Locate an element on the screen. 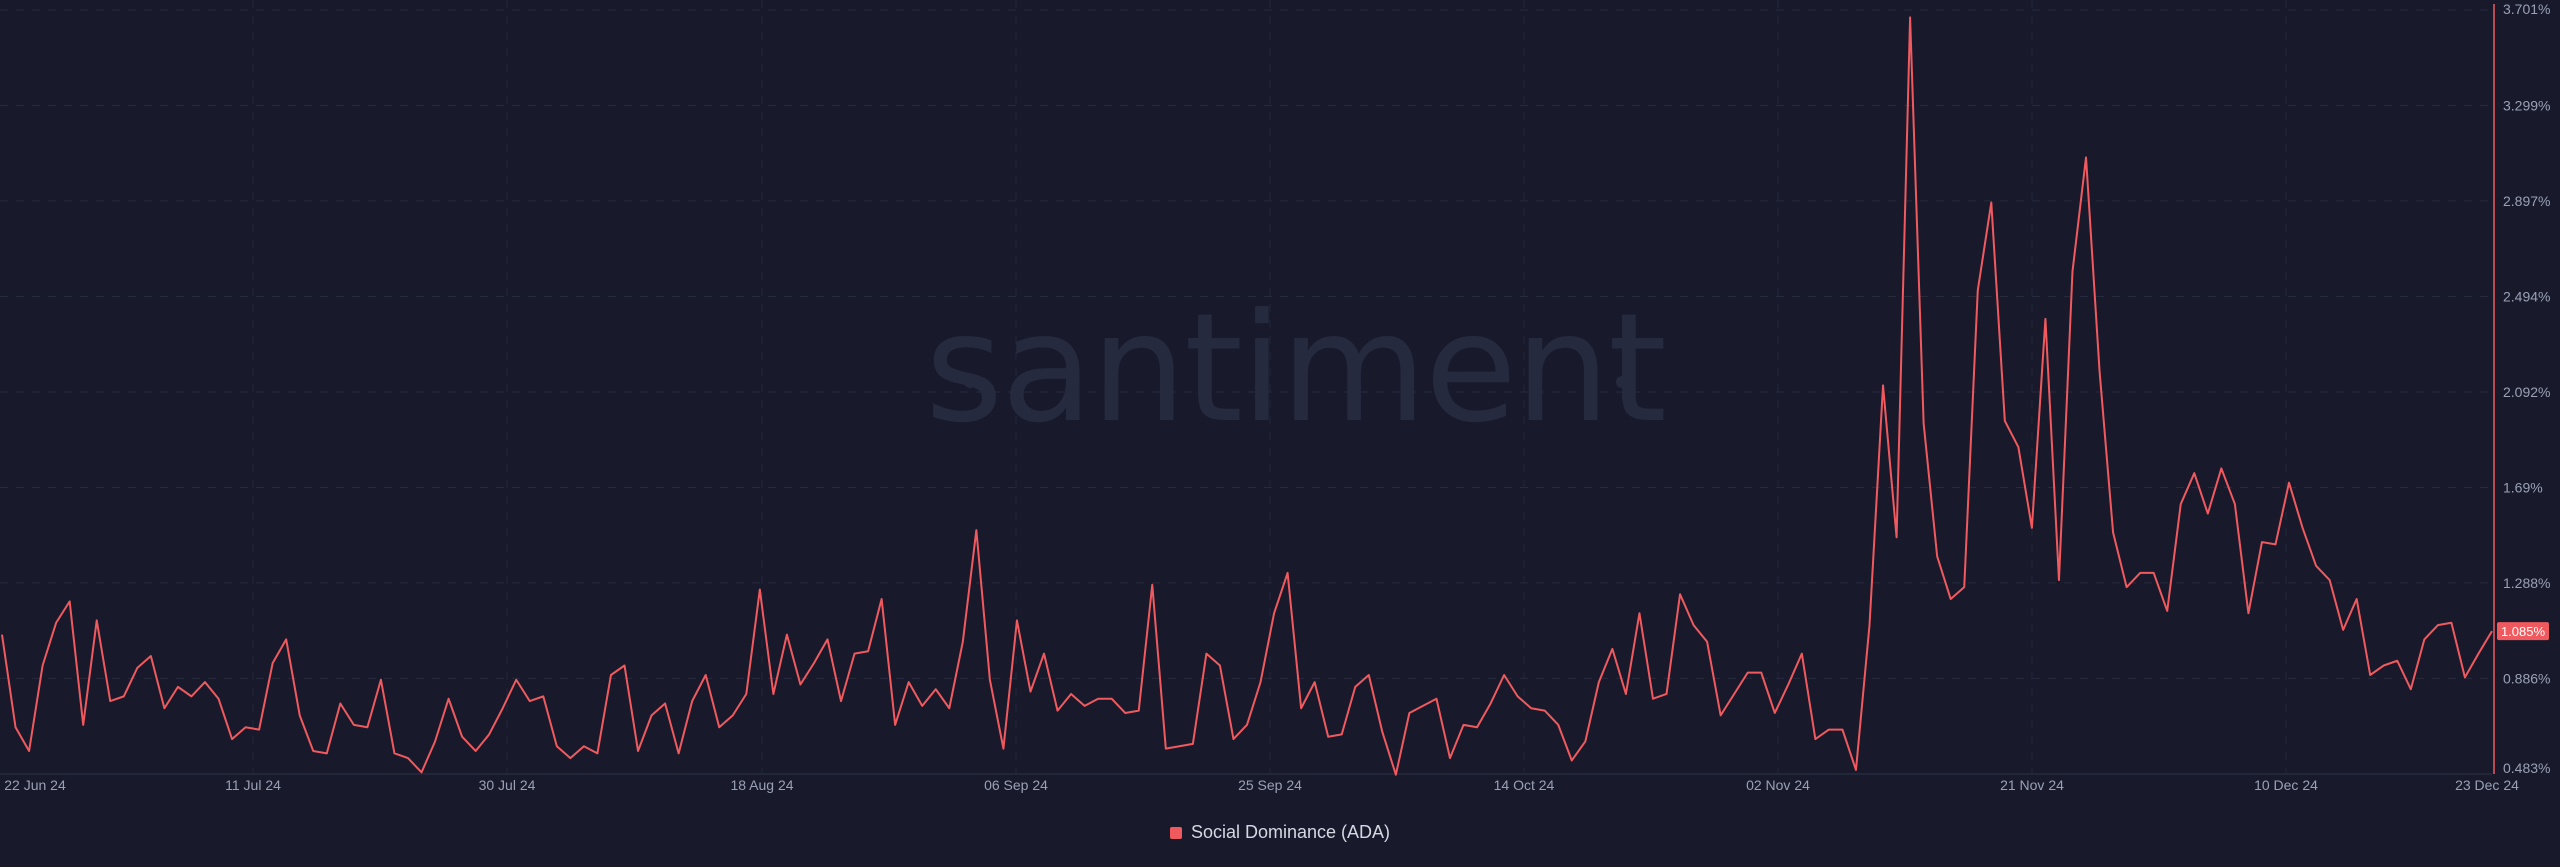 This screenshot has height=867, width=2560. x-tick-label: 06 Sep 24 is located at coordinates (1016, 785).